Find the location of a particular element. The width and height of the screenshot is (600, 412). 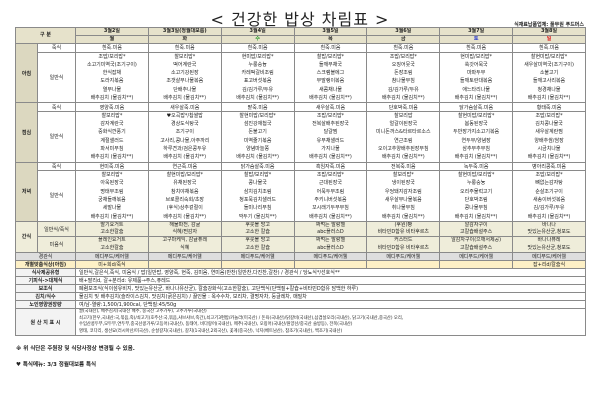

weekday-header: 월 is located at coordinates (112, 39).